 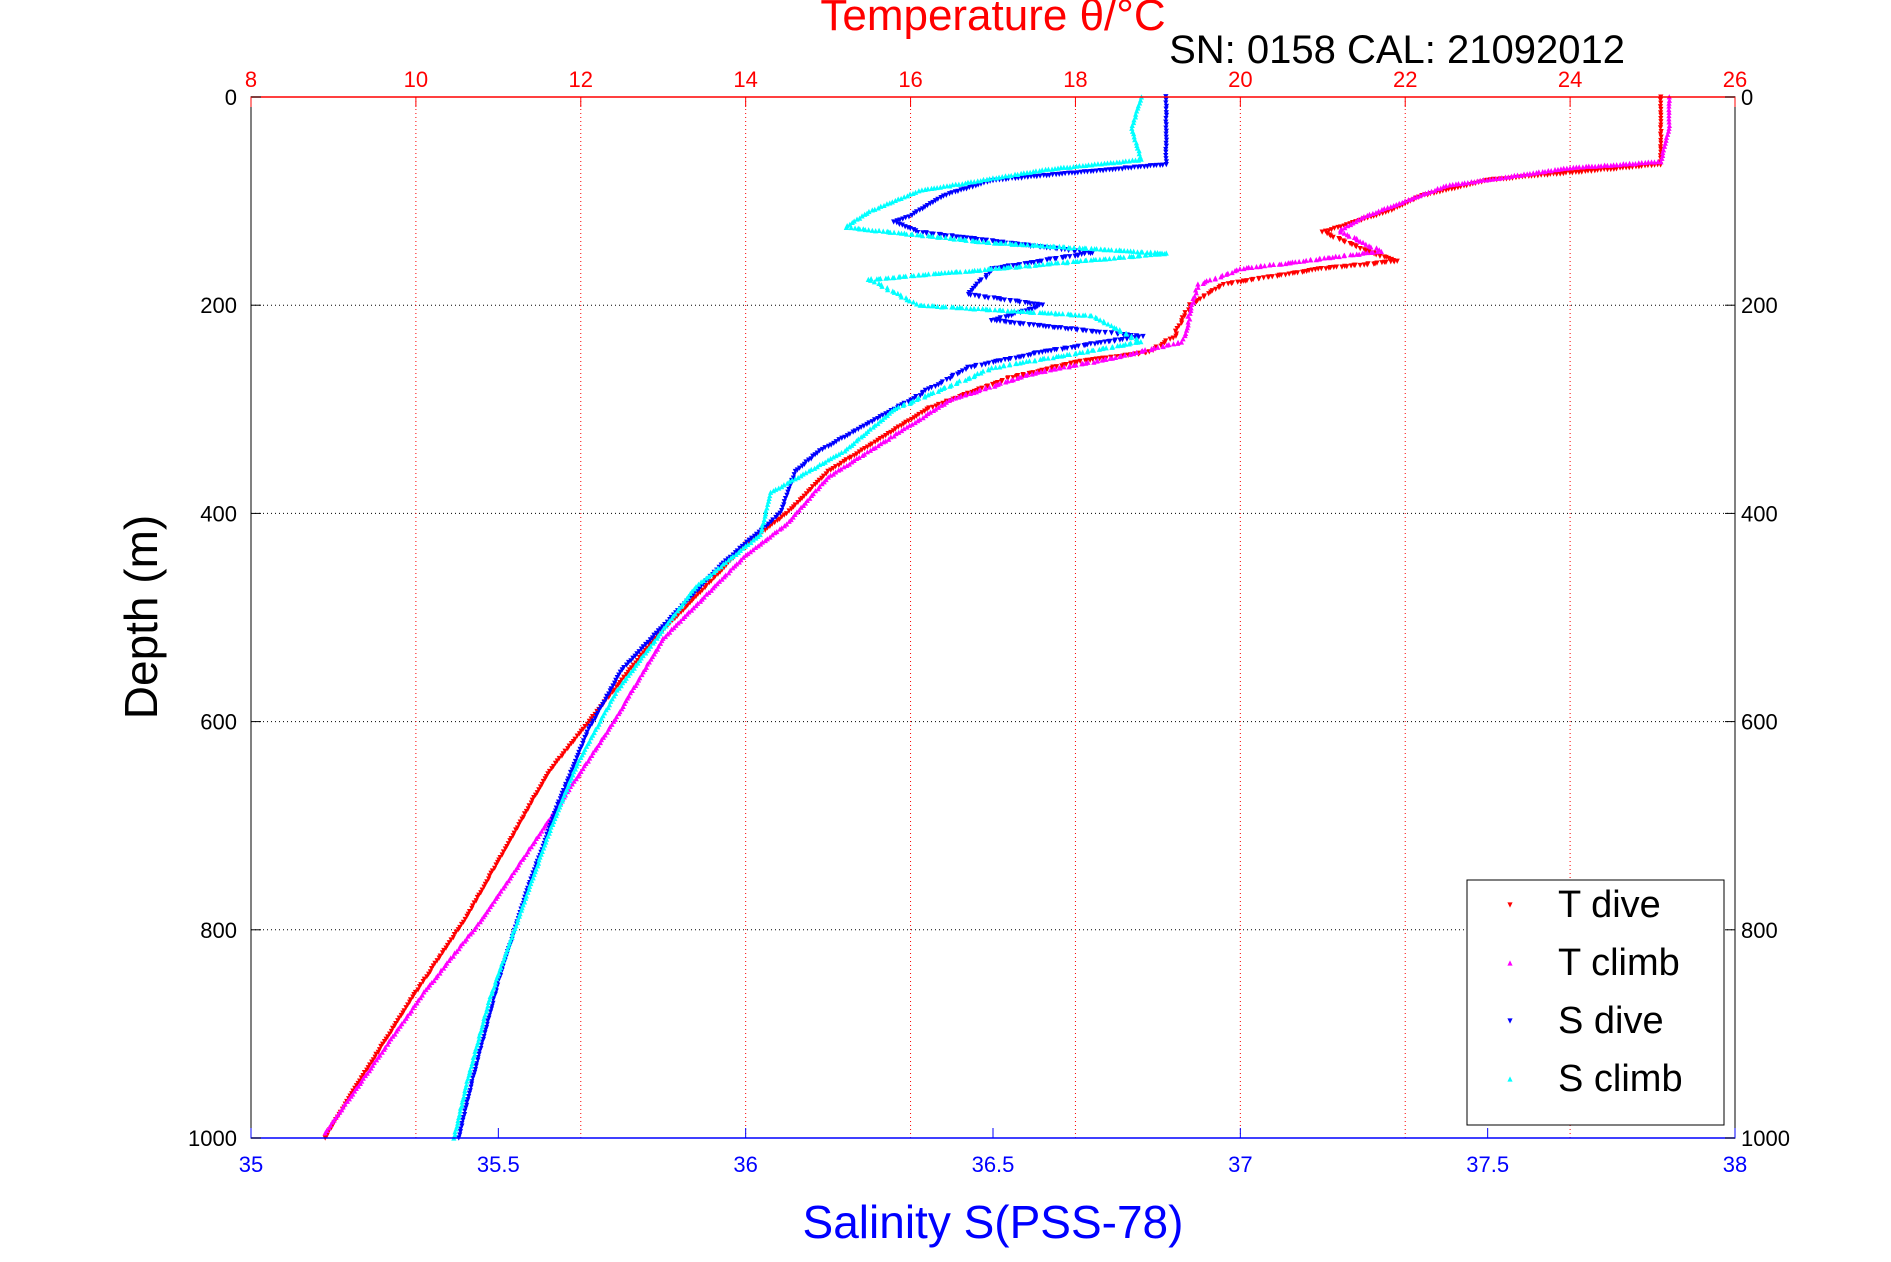 I want to click on legend-label: S climb, so click(x=1620, y=1079).